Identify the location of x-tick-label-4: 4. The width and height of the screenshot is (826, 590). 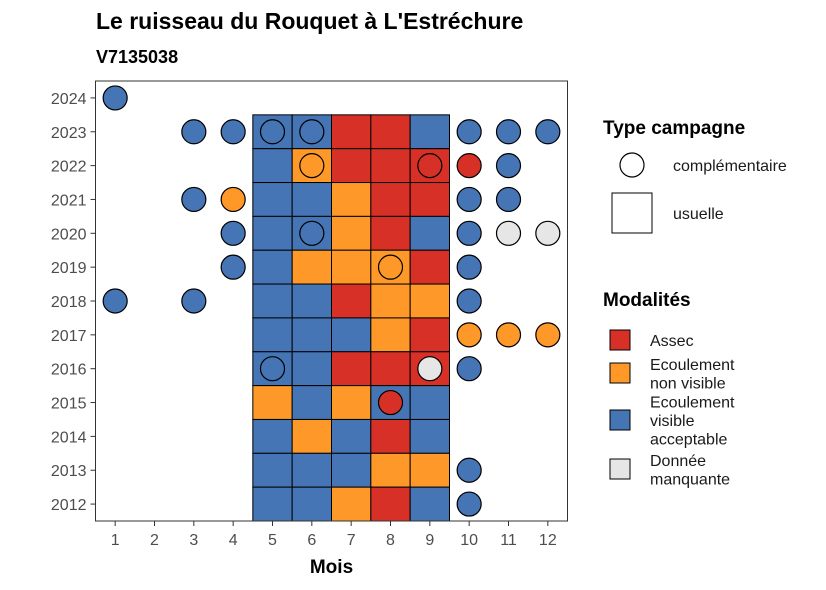
(233, 540).